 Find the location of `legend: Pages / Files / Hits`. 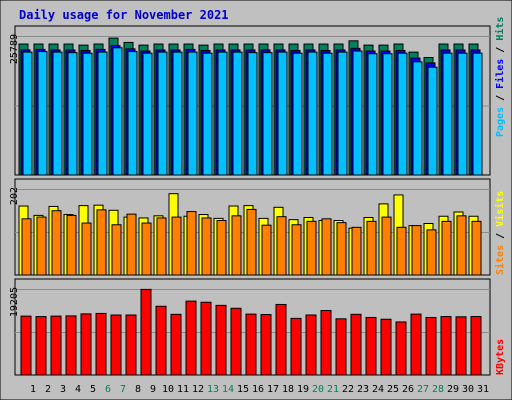

legend: Pages / Files / Hits is located at coordinates (500, 77).